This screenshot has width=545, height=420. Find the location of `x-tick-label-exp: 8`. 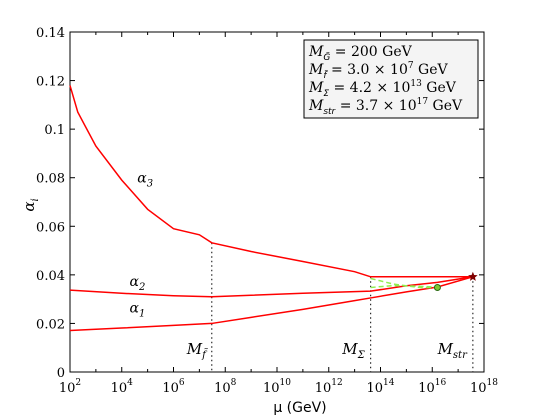

x-tick-label-exp: 8 is located at coordinates (234, 383).